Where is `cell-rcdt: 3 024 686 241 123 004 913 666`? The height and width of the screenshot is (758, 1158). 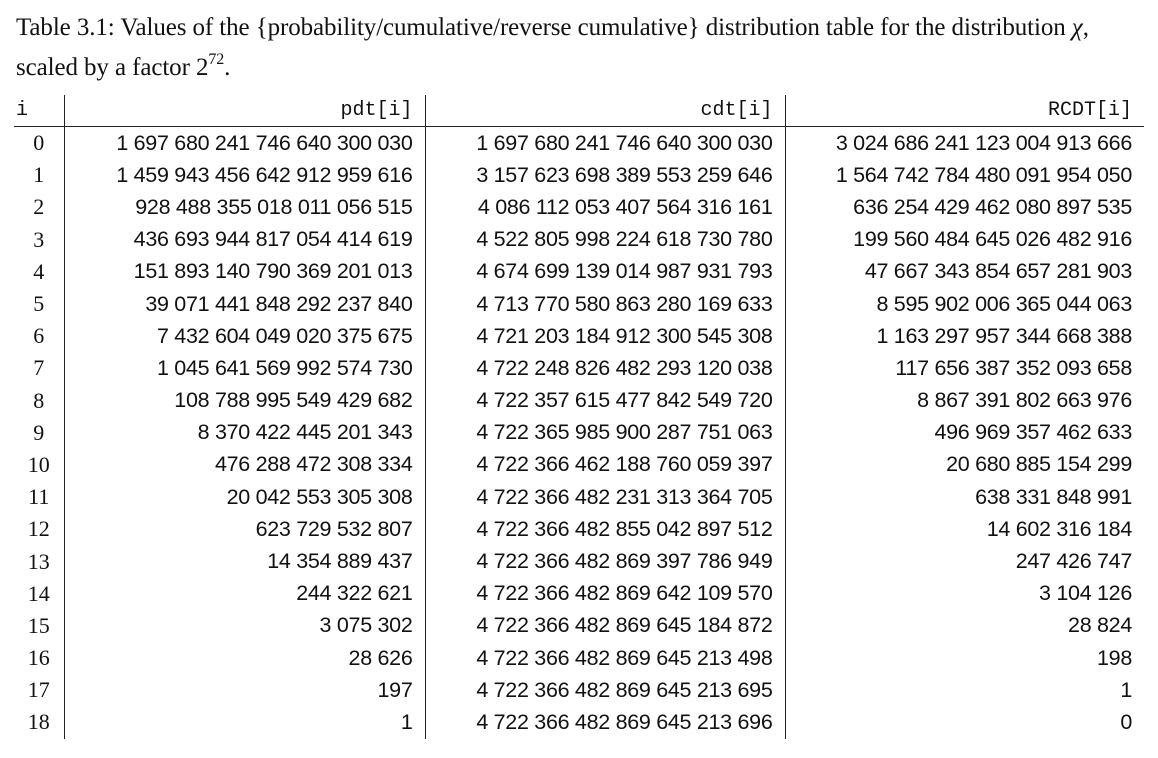 cell-rcdt: 3 024 686 241 123 004 913 666 is located at coordinates (983, 142).